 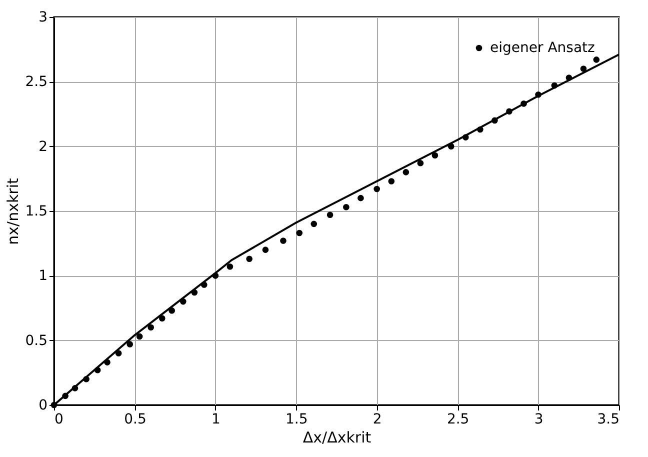 What do you see at coordinates (36, 212) in the screenshot?
I see `y-tick-label: 1.5` at bounding box center [36, 212].